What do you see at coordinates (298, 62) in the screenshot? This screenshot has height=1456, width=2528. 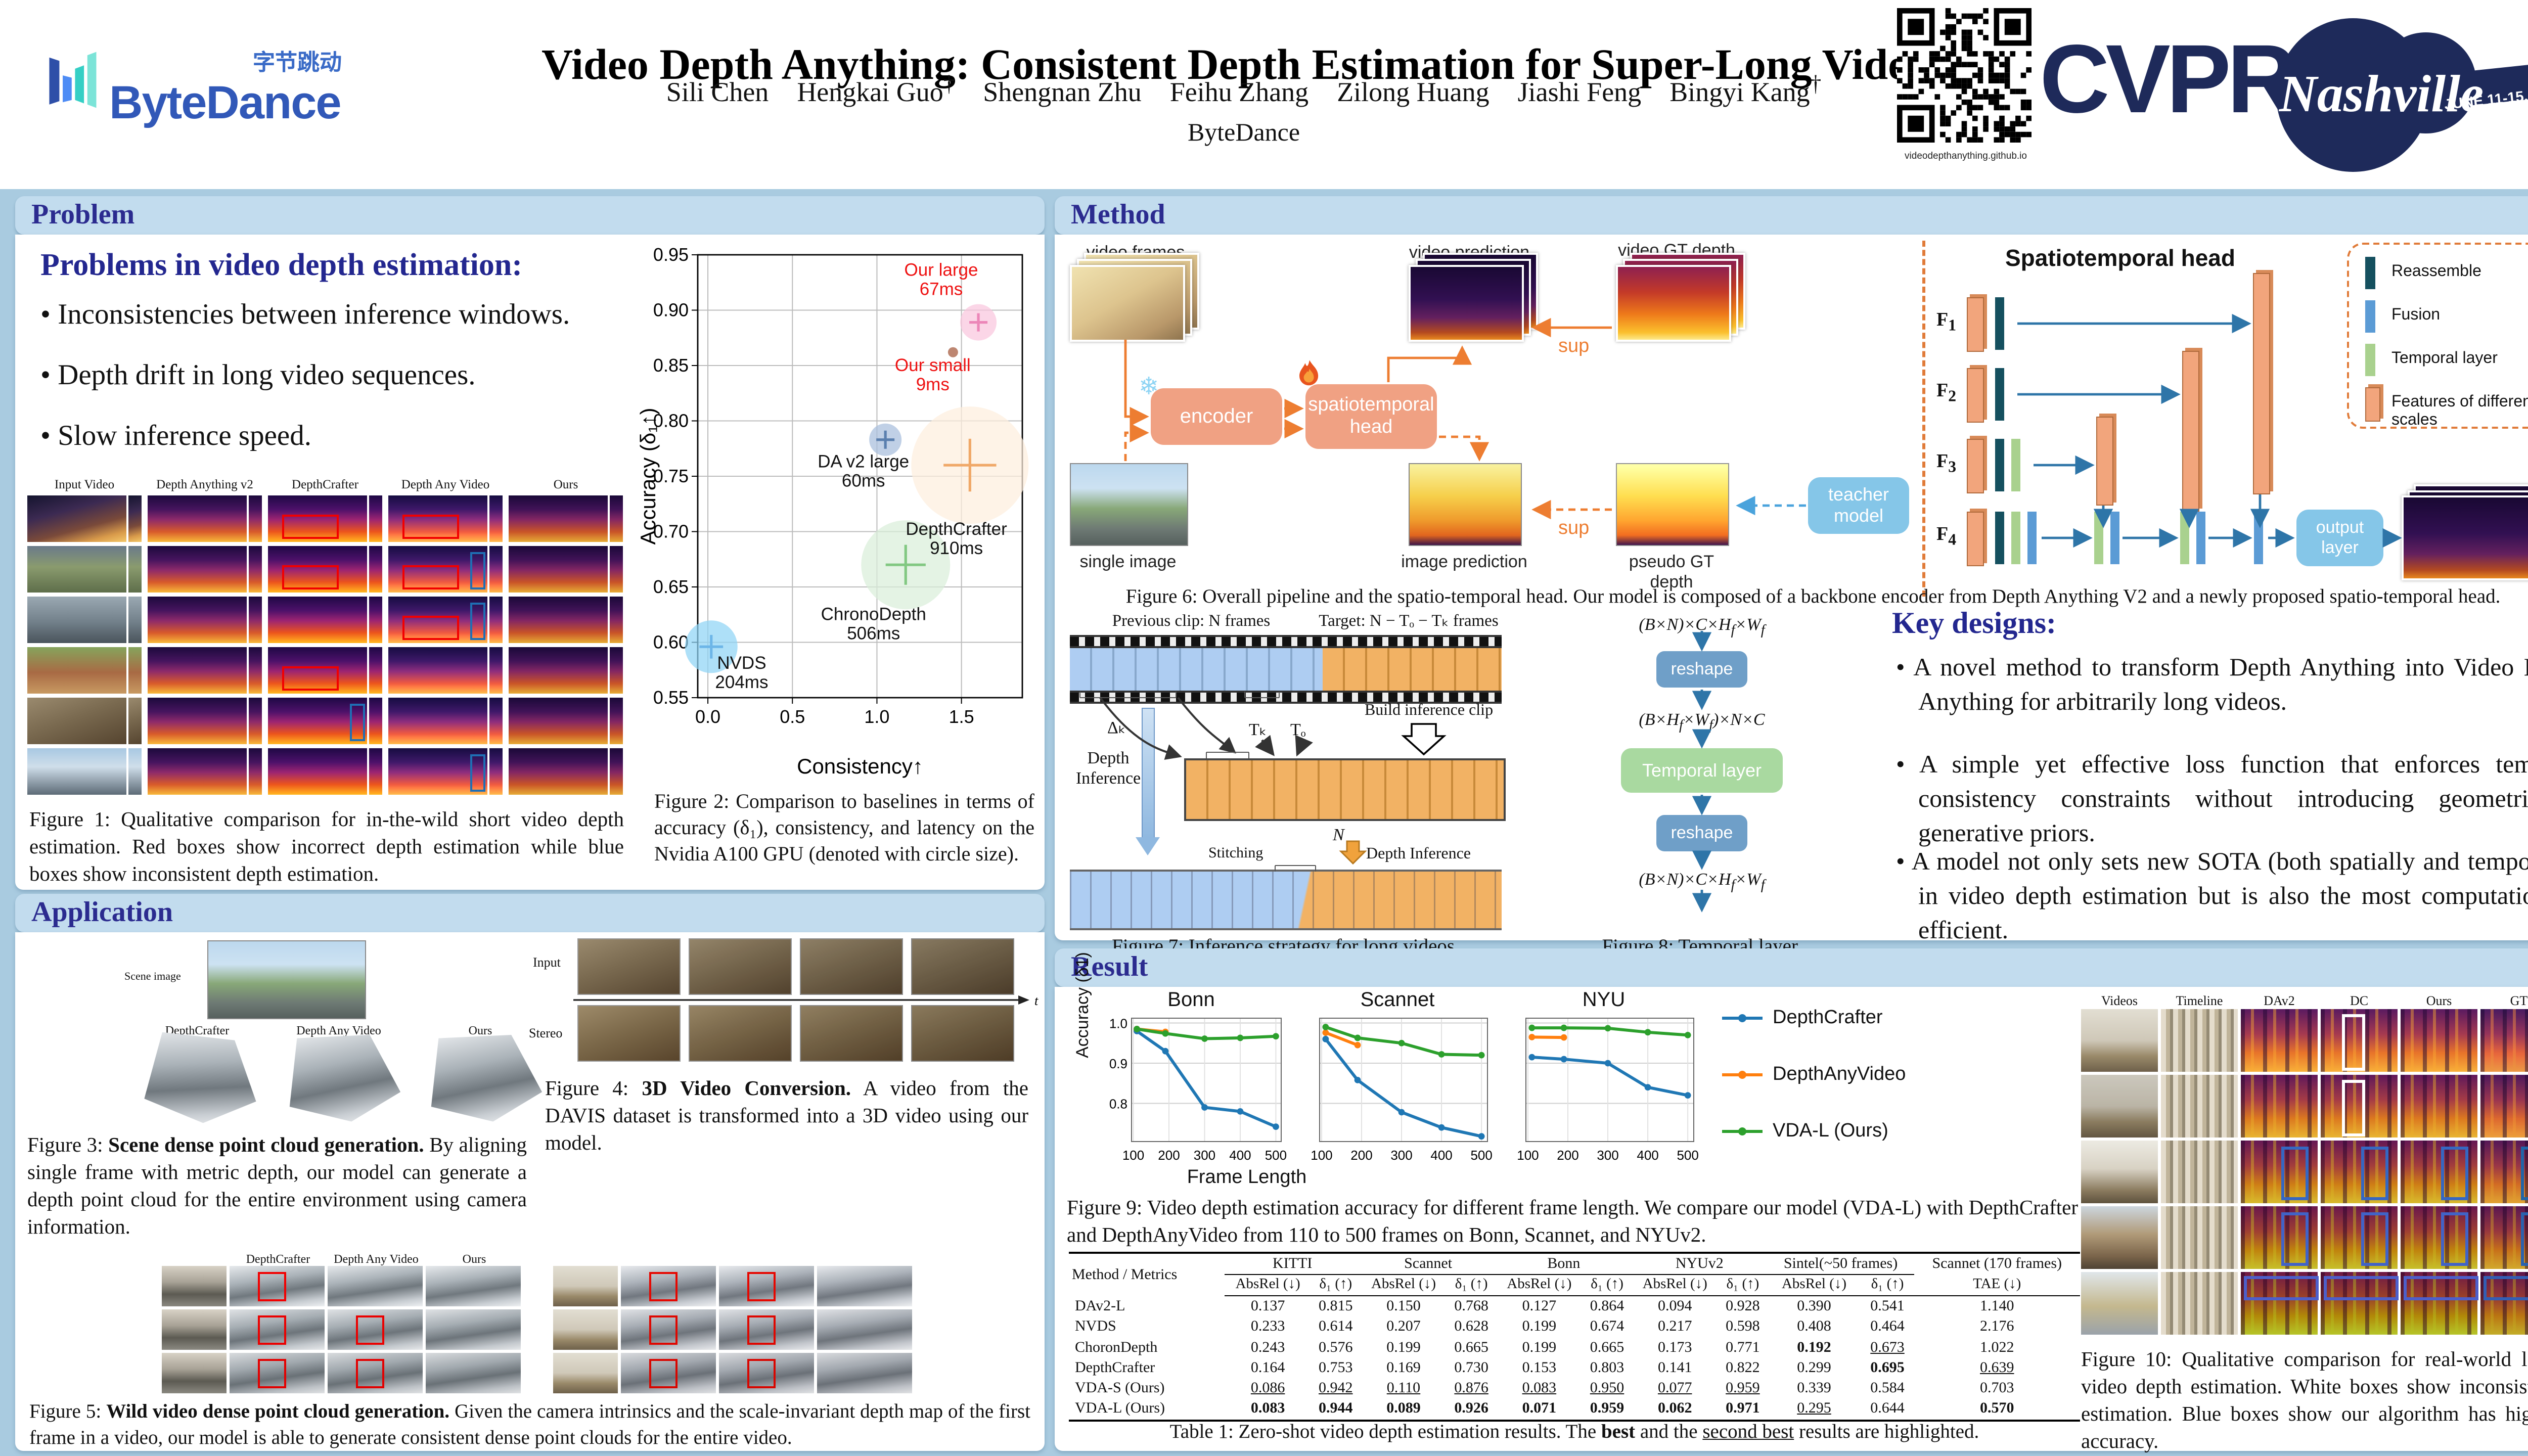 I see `bytedance-logo-cn: 字节跳动` at bounding box center [298, 62].